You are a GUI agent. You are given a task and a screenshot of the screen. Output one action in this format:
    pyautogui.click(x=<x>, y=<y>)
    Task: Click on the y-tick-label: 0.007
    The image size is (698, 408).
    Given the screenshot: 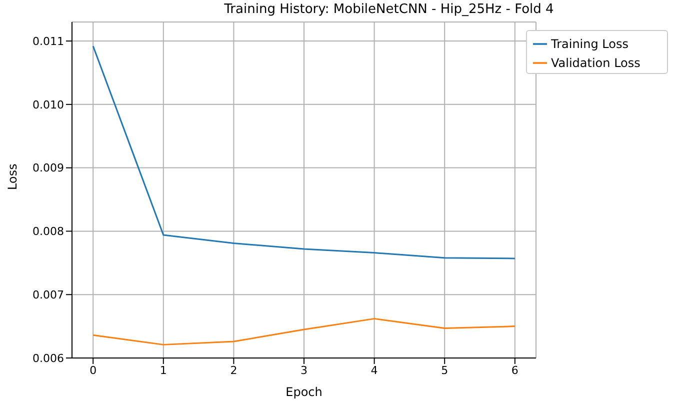 What is the action you would take?
    pyautogui.click(x=48, y=295)
    